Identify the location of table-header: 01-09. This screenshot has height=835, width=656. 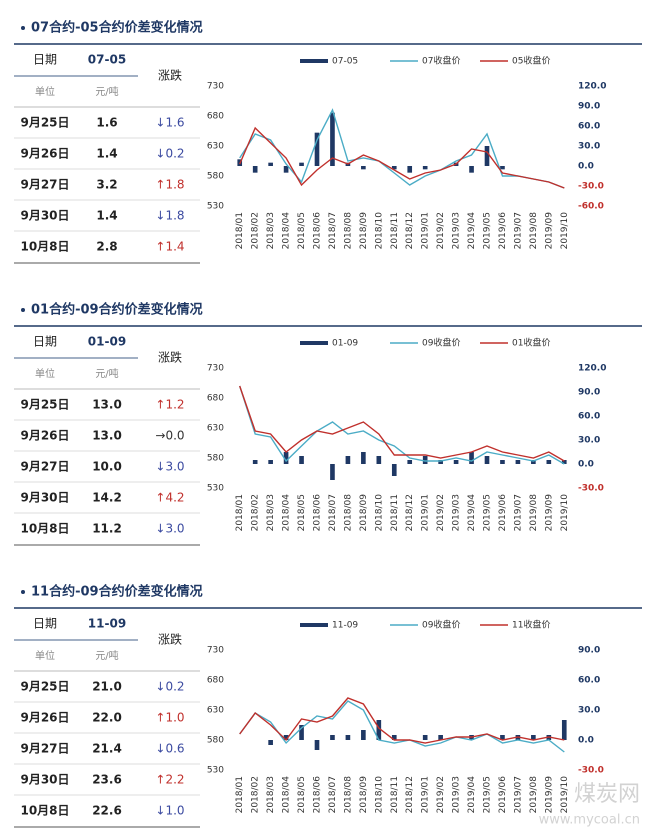
(107, 342).